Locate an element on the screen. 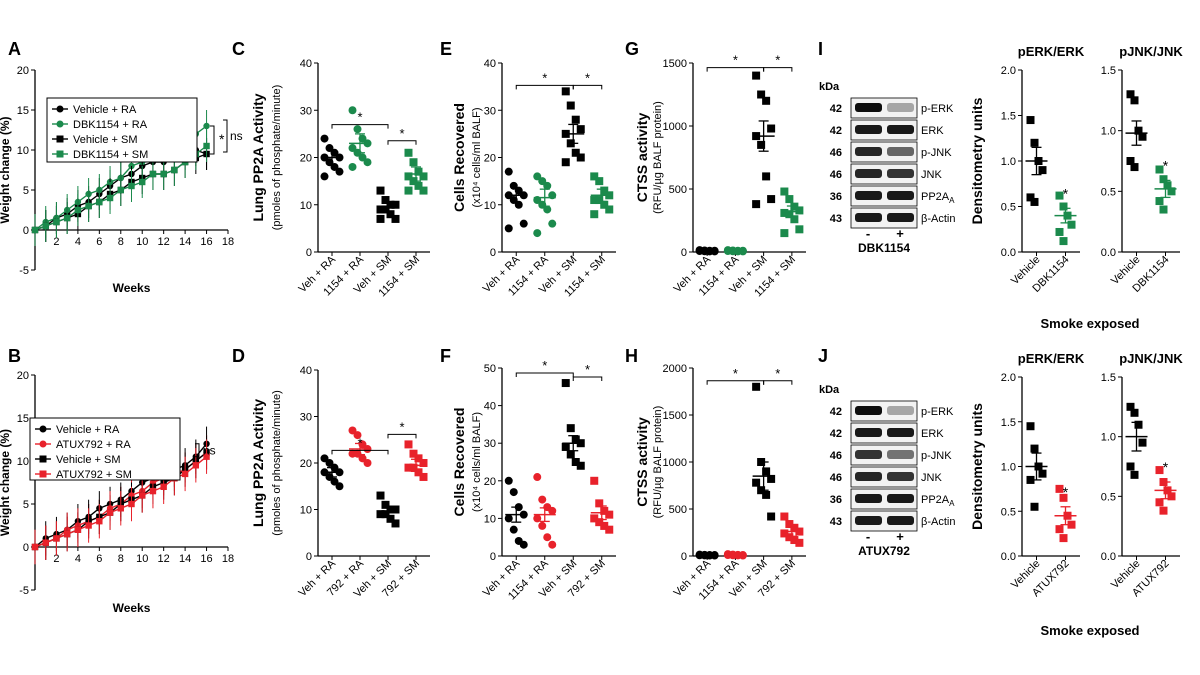 The width and height of the screenshot is (1200, 675). legend-label: DBK1154 + RA is located at coordinates (110, 125).